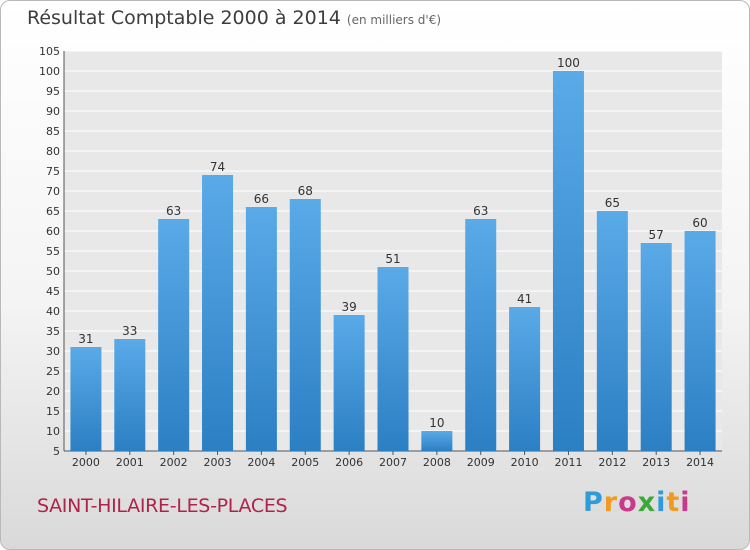 This screenshot has width=750, height=550. What do you see at coordinates (349, 383) in the screenshot?
I see `bar-2006` at bounding box center [349, 383].